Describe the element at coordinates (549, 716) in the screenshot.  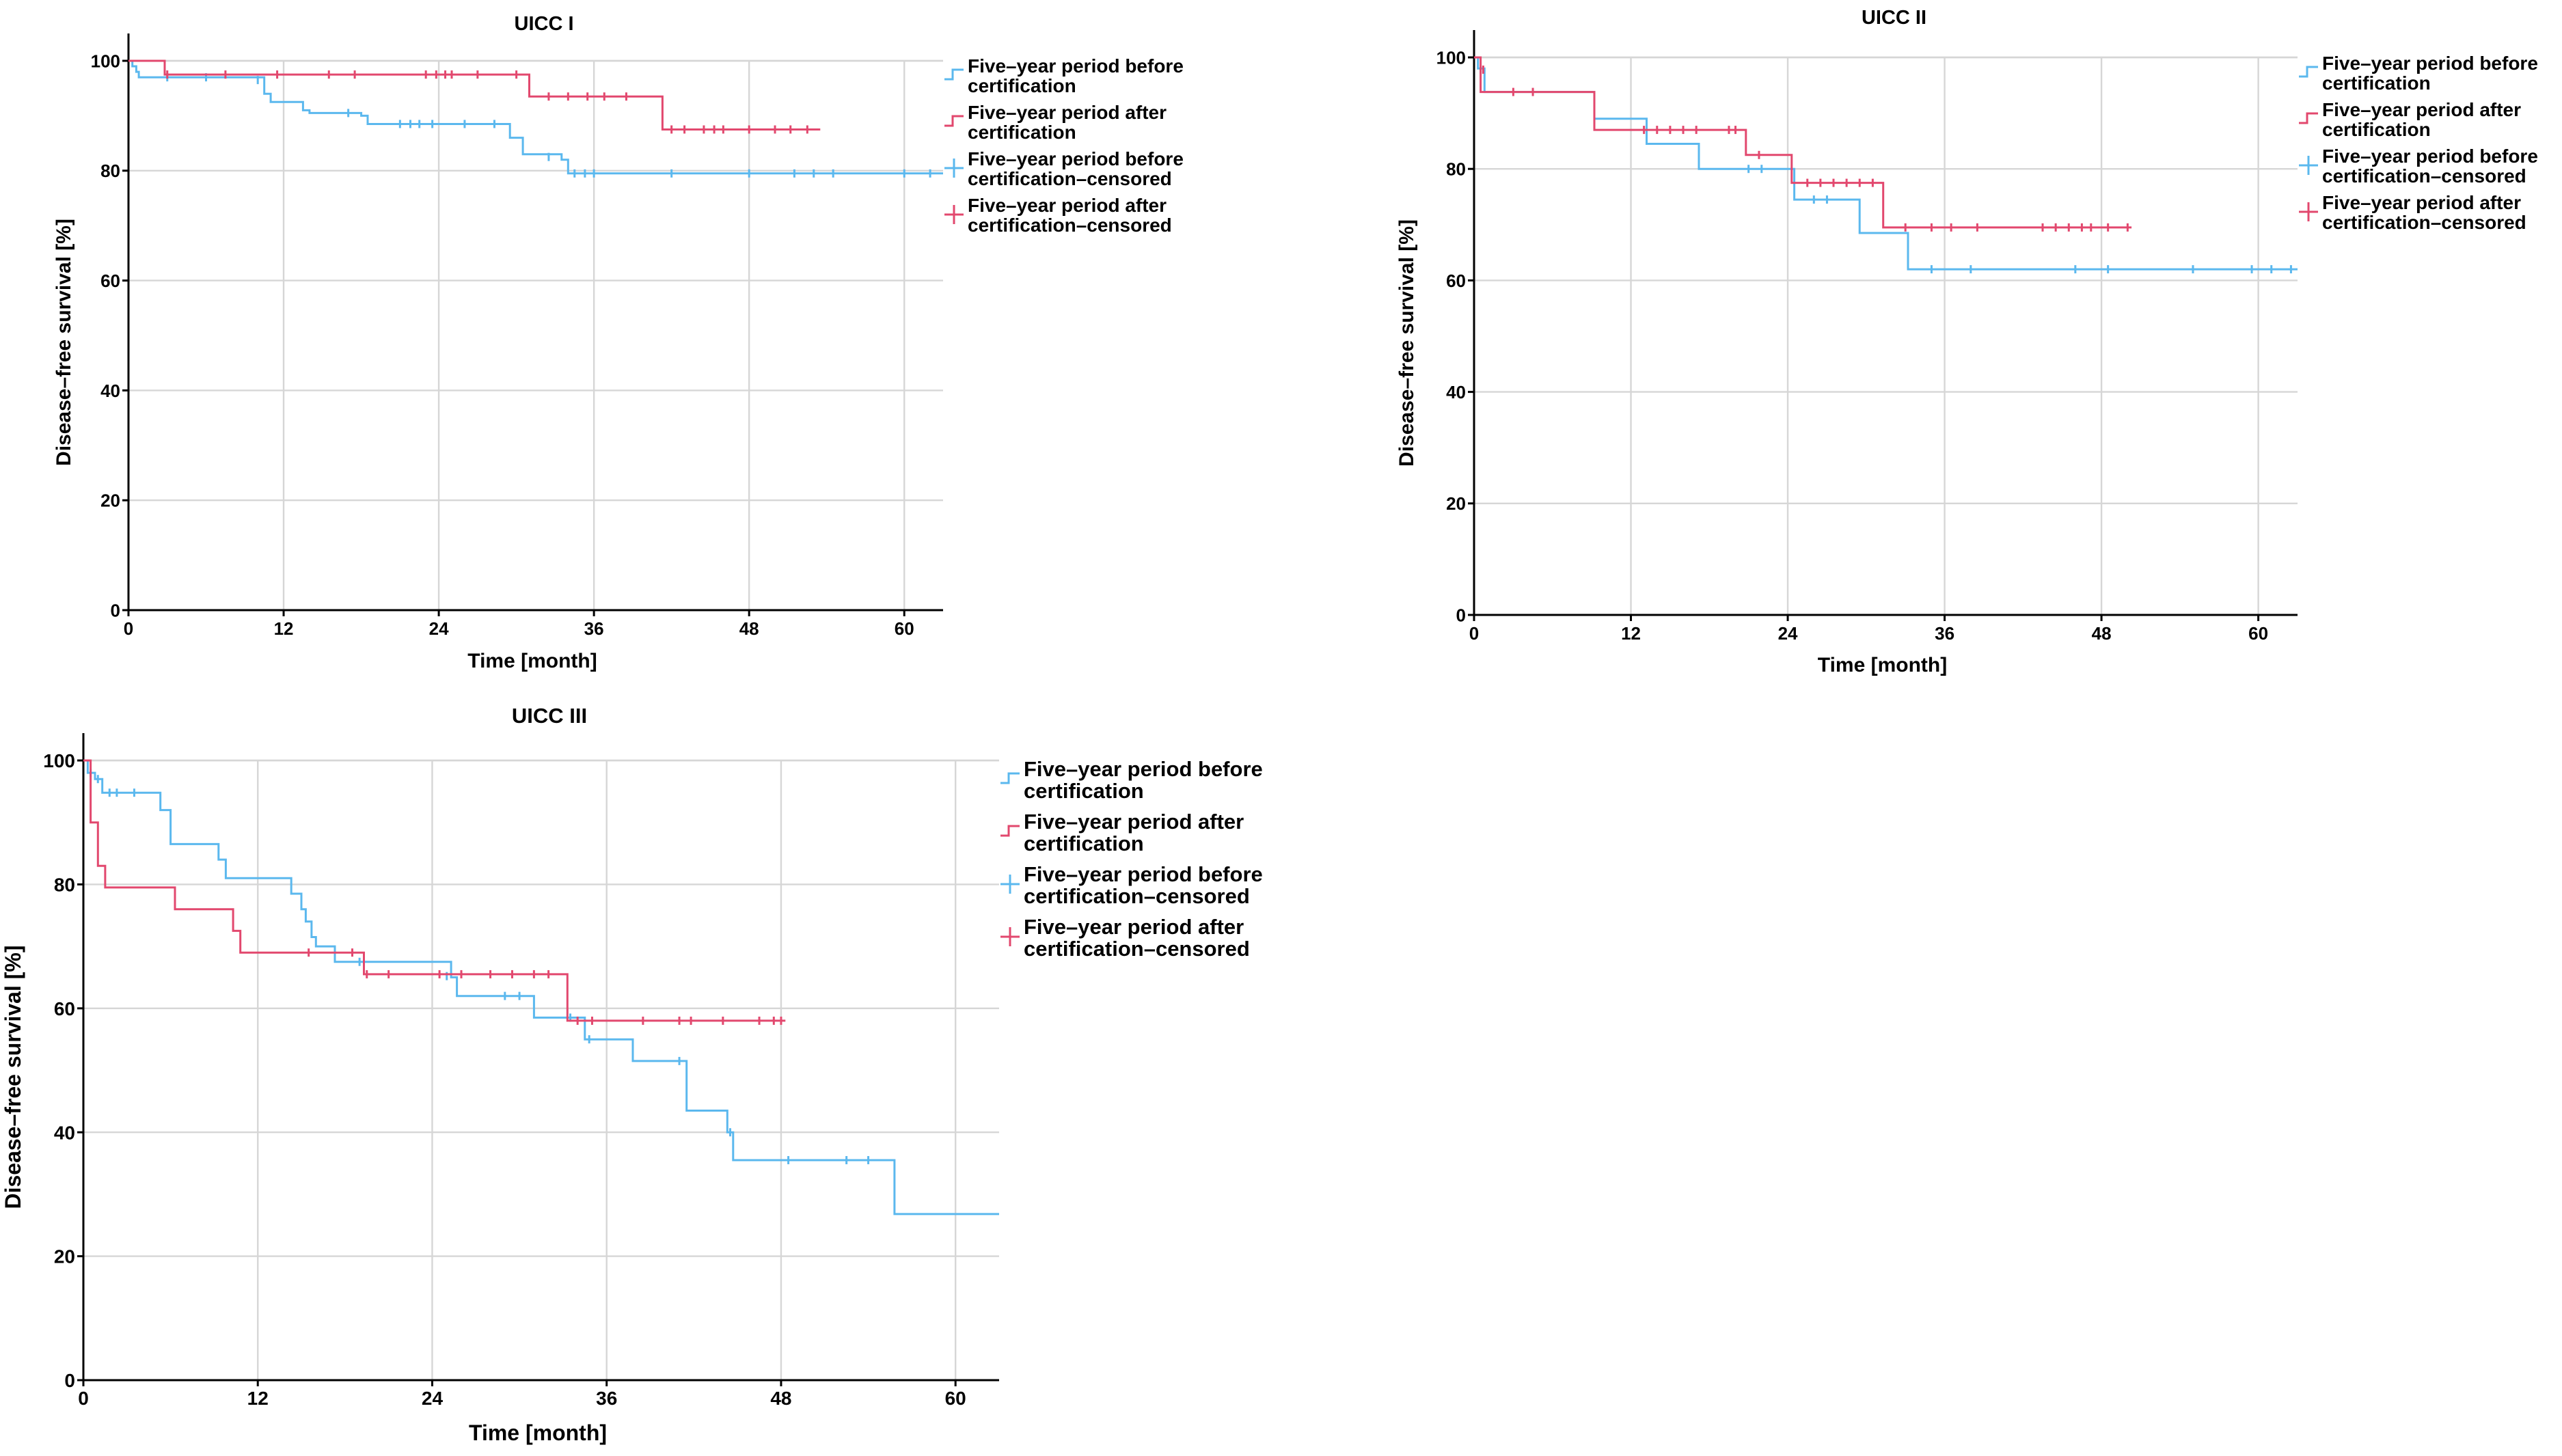
I see `chart-title: UICC III` at that location.